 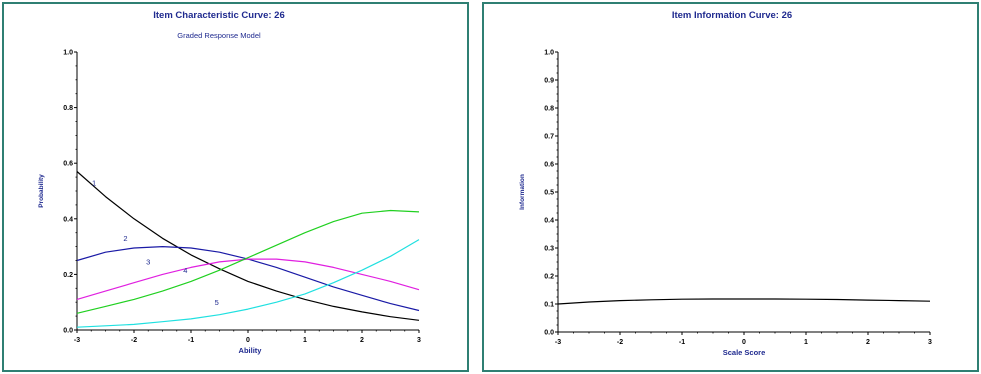 I want to click on iic-y-axis-label: Information, so click(x=522, y=192).